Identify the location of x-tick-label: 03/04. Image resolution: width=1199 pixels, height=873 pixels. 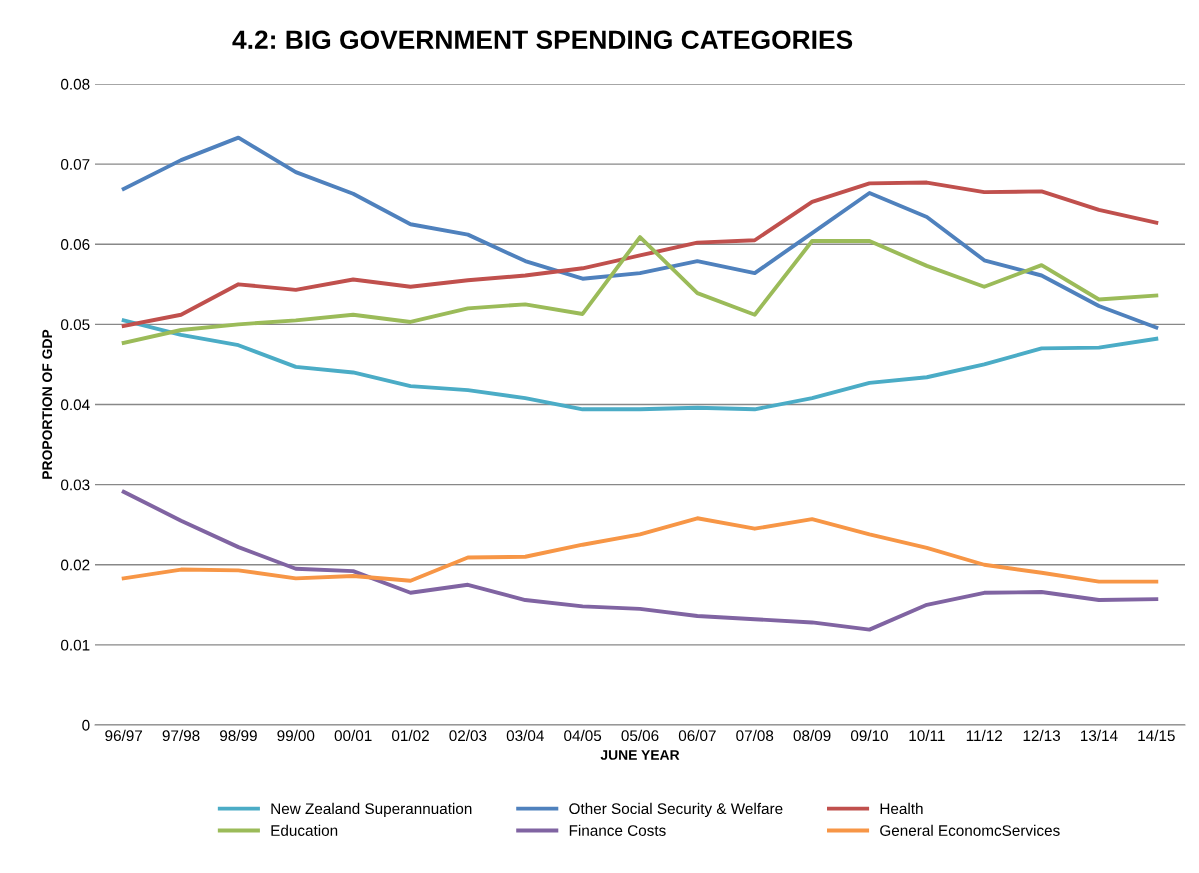
(525, 735).